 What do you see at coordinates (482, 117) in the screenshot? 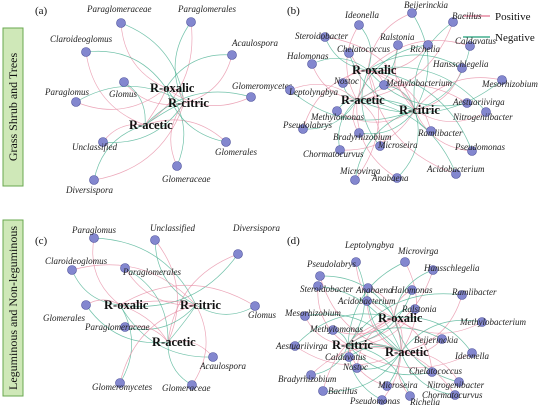
I see `node-label: Nitrogeniibacter` at bounding box center [482, 117].